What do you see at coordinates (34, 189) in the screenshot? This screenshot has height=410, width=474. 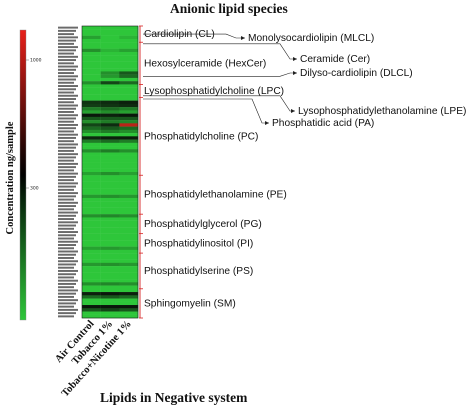 I see `color-scale-tick-label: 300` at bounding box center [34, 189].